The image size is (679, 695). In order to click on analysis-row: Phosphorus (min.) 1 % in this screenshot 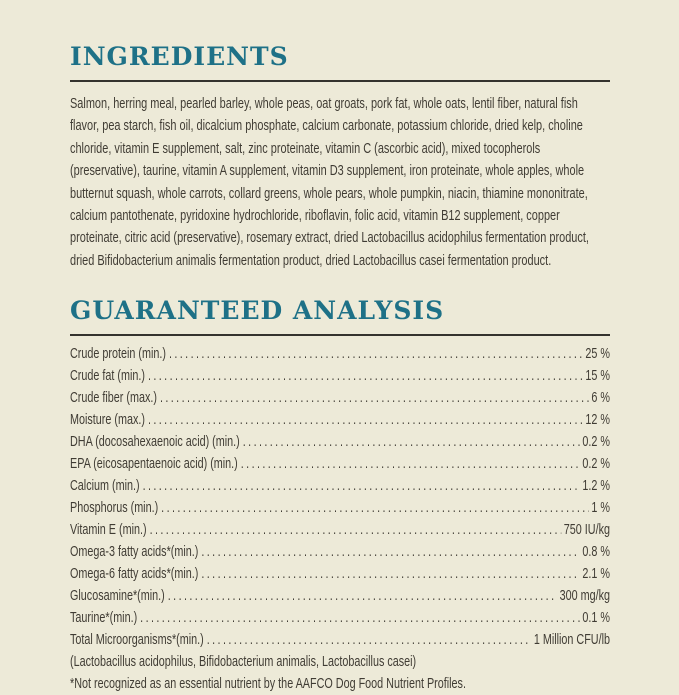, I will do `click(340, 508)`.